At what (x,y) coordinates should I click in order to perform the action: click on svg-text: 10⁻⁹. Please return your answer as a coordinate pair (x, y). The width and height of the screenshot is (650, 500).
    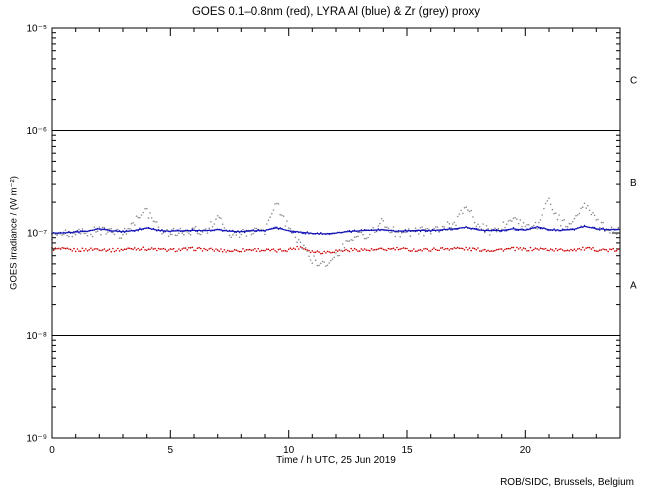
    Looking at the image, I should click on (36, 439).